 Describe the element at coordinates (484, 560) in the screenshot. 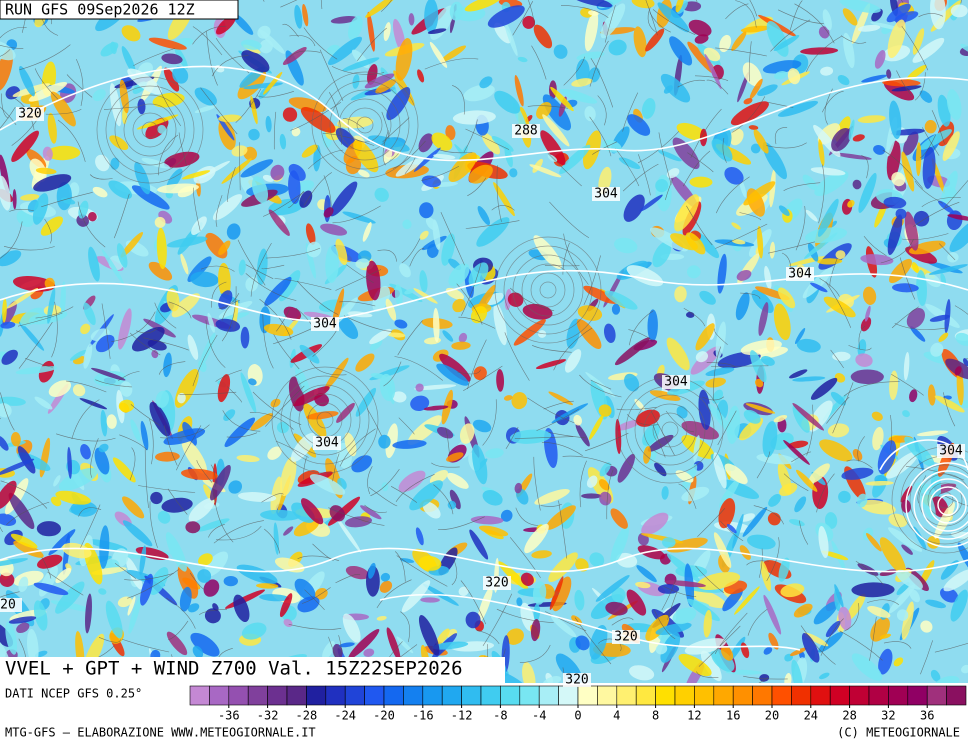

I see `contour-line` at that location.